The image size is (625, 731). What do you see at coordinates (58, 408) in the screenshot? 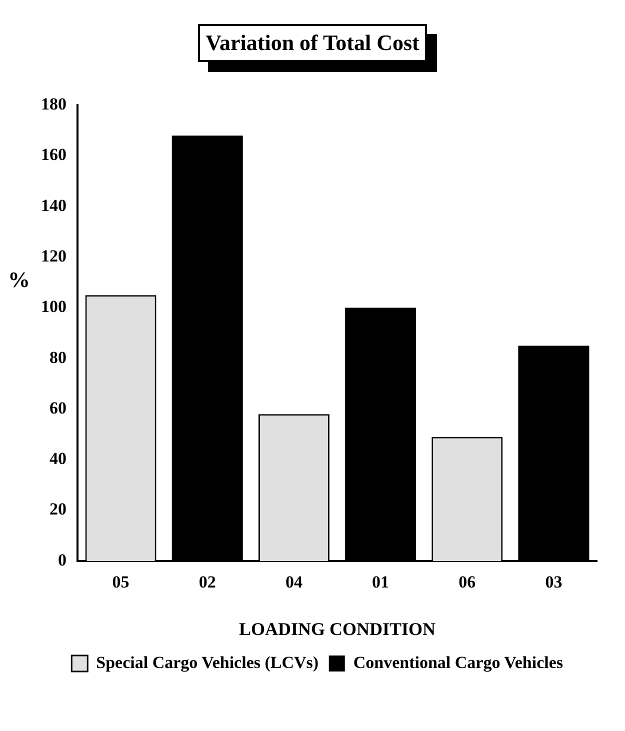
I see `y-tick-label: 60` at bounding box center [58, 408].